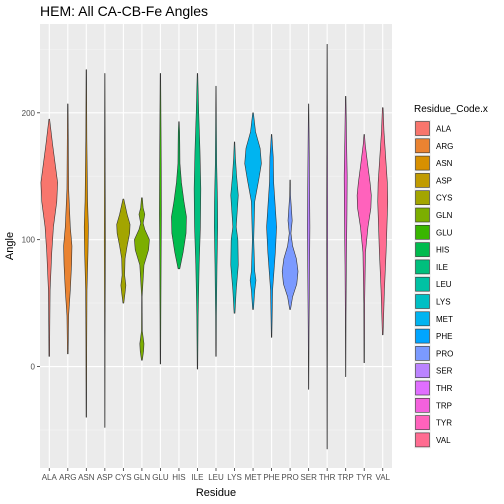 Image resolution: width=504 pixels, height=504 pixels. Describe the element at coordinates (289, 477) in the screenshot. I see `x-tick-label: PRO` at that location.